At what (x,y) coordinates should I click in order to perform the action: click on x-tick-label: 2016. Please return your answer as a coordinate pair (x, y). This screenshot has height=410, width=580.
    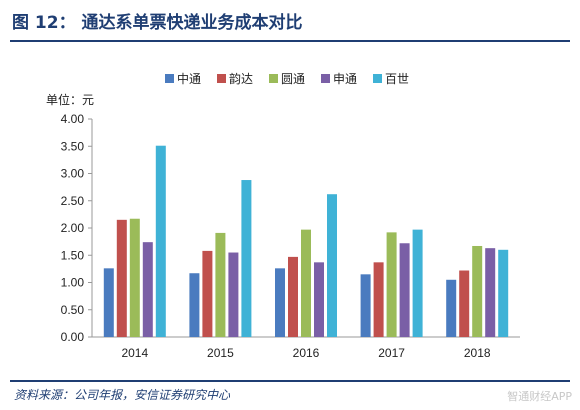
    Looking at the image, I should click on (306, 353).